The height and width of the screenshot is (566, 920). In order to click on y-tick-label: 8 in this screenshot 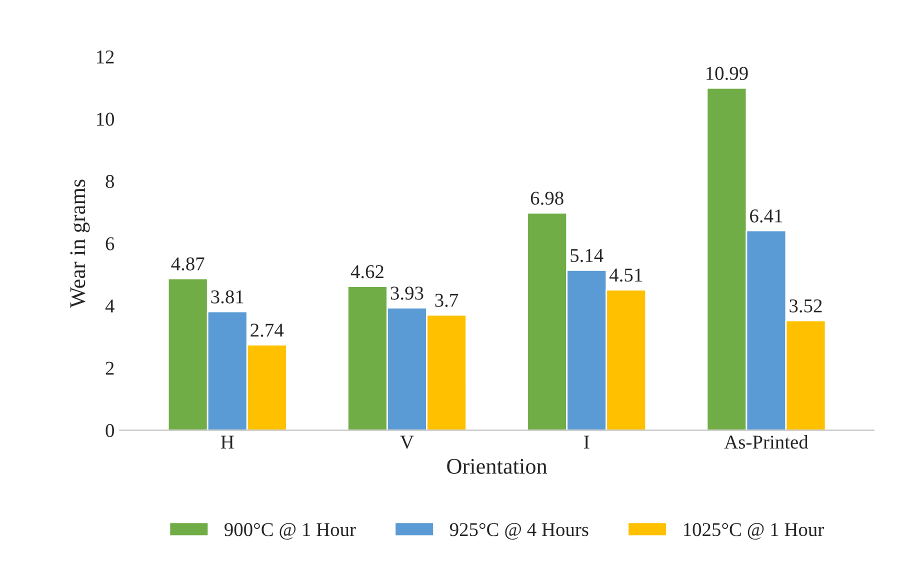, I will do `click(110, 181)`.